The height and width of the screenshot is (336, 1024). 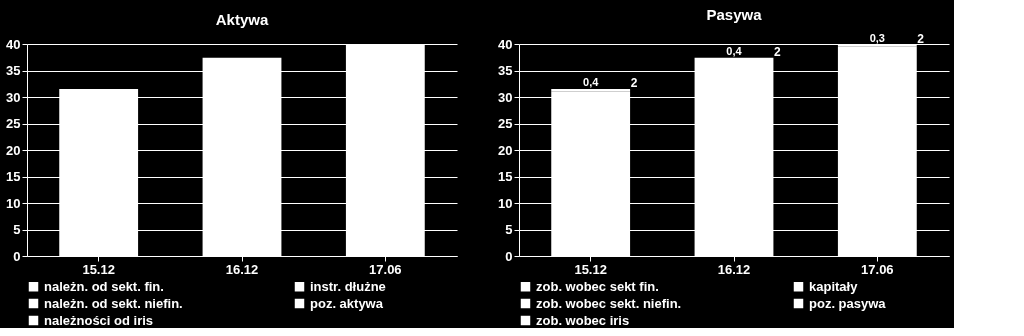 I want to click on legend-label: poz. pasywa, so click(x=848, y=303).